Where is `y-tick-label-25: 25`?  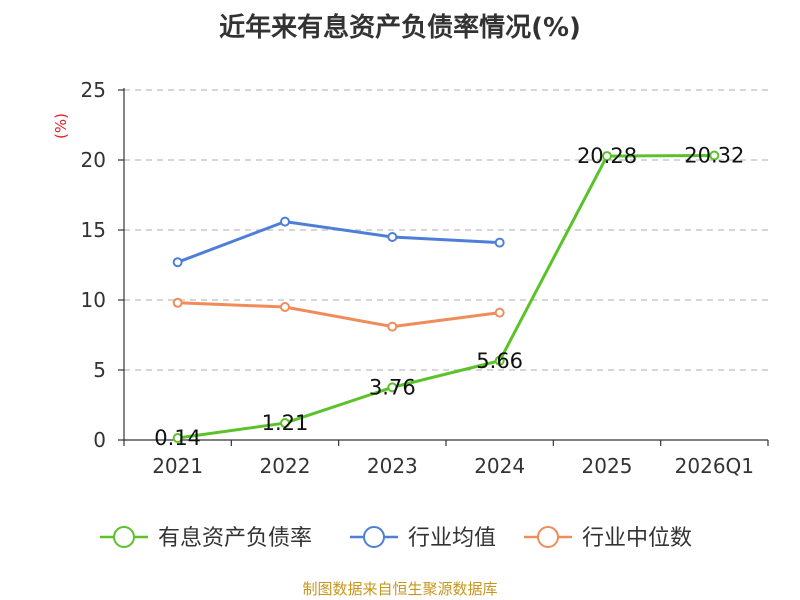 y-tick-label-25: 25 is located at coordinates (93, 90).